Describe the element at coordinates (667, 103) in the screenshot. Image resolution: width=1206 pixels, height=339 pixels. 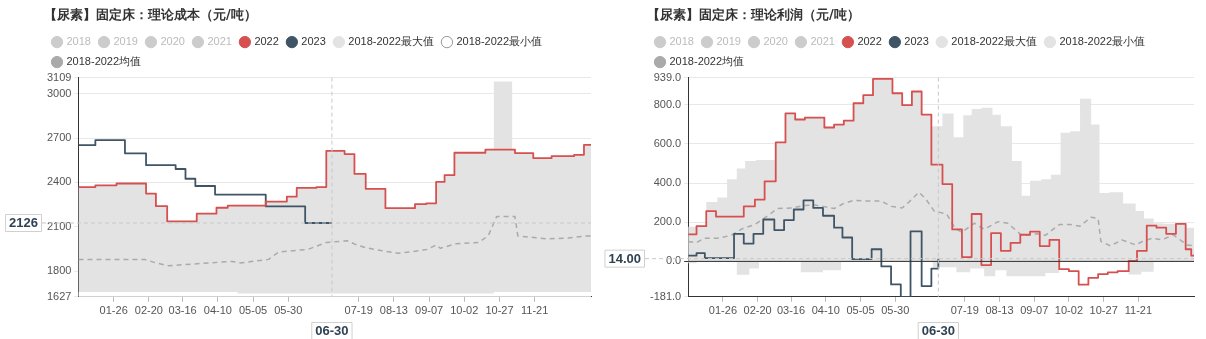
I see `y-tick-label: 800.0` at that location.